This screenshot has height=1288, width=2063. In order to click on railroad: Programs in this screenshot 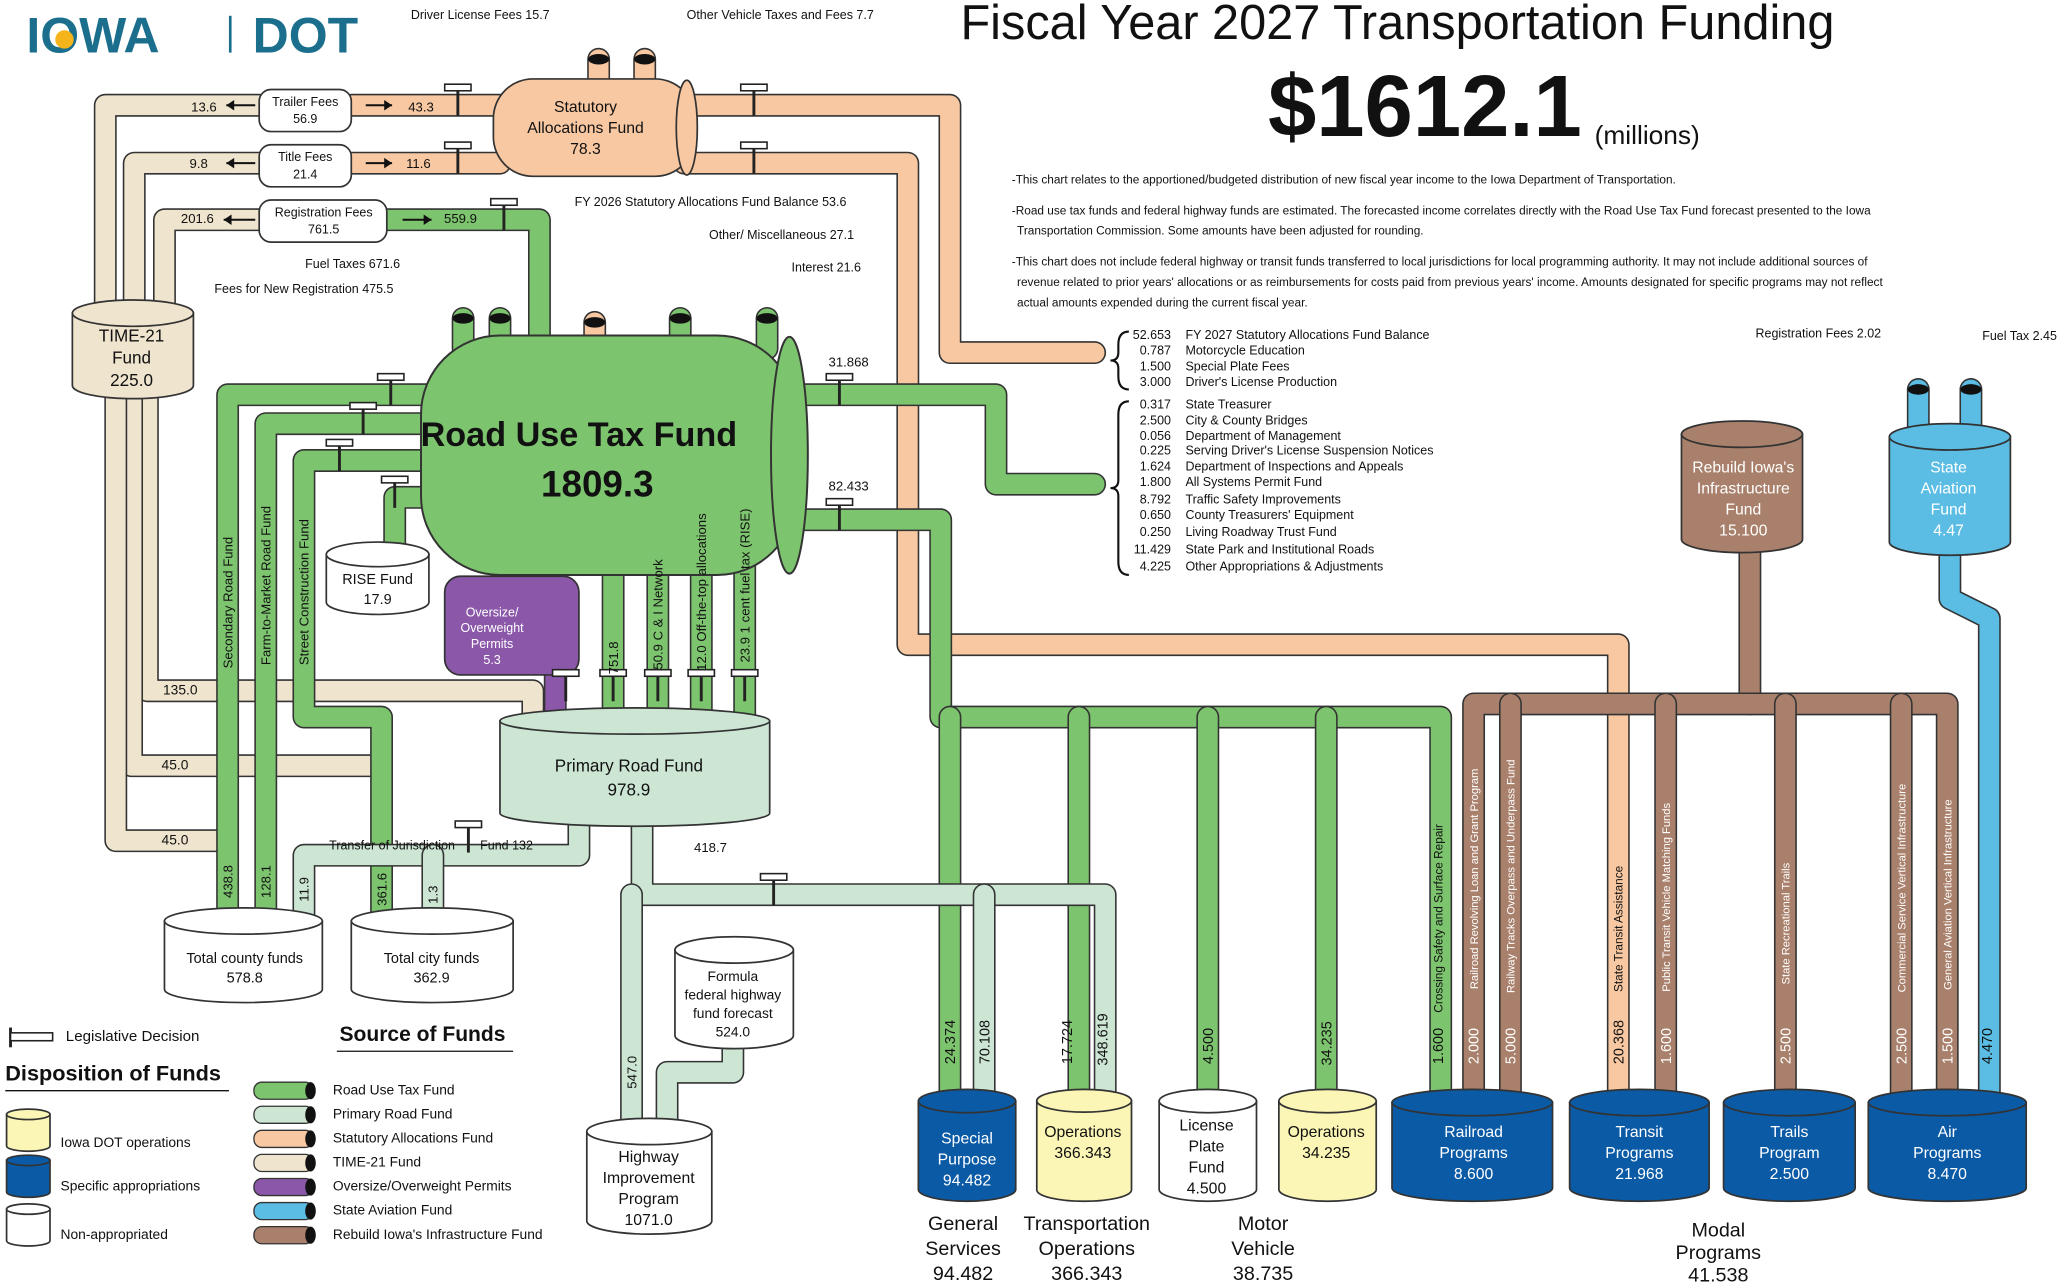, I will do `click(1473, 1153)`.